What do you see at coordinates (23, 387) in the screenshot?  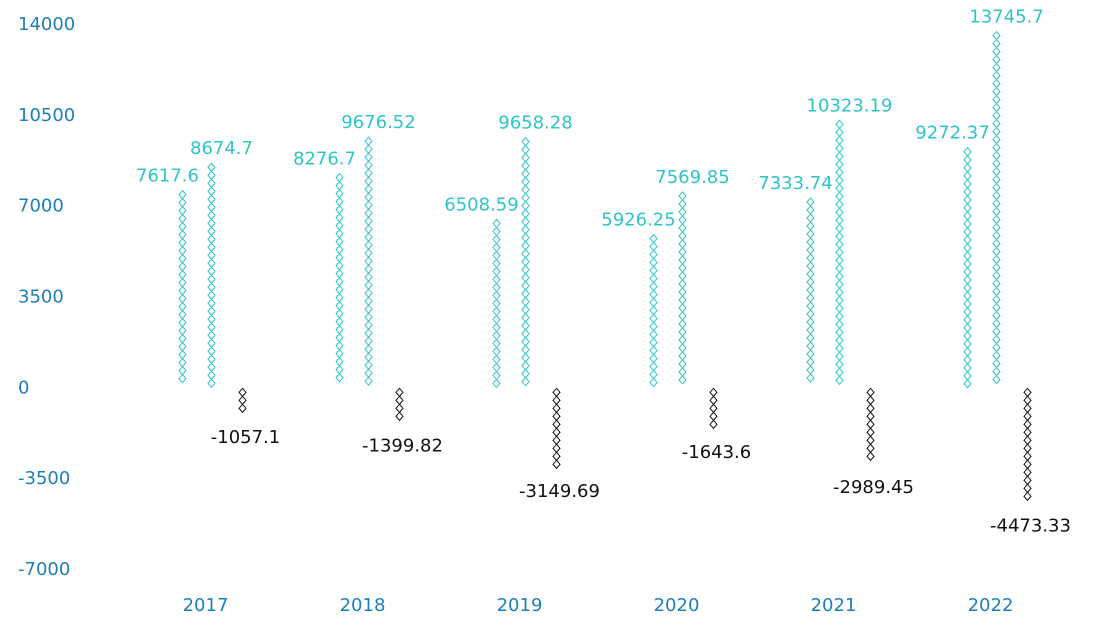 I see `y-tick-label: 0` at bounding box center [23, 387].